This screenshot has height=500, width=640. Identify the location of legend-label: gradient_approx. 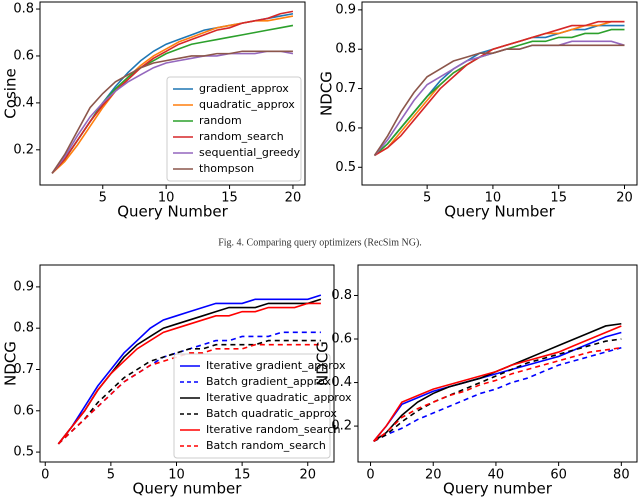
(244, 88).